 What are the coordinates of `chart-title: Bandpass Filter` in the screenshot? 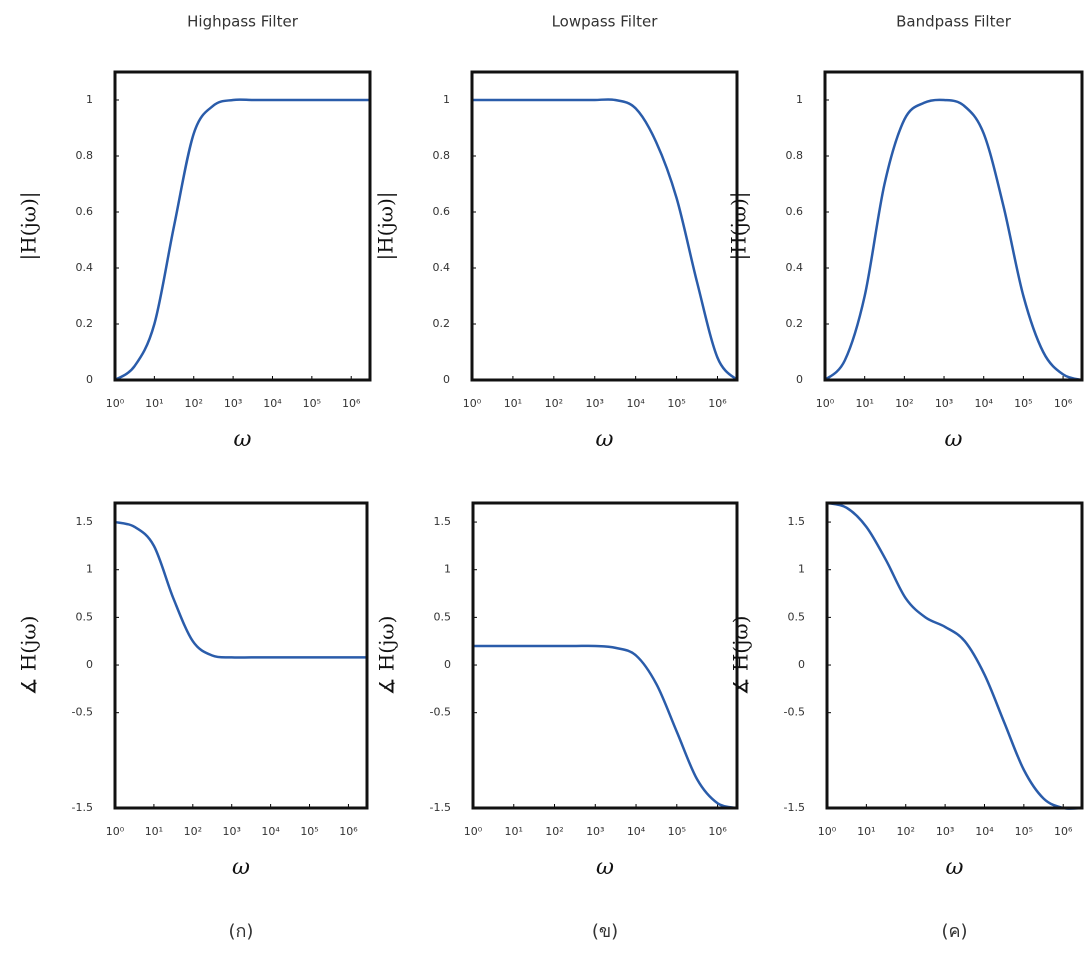 It's located at (954, 22).